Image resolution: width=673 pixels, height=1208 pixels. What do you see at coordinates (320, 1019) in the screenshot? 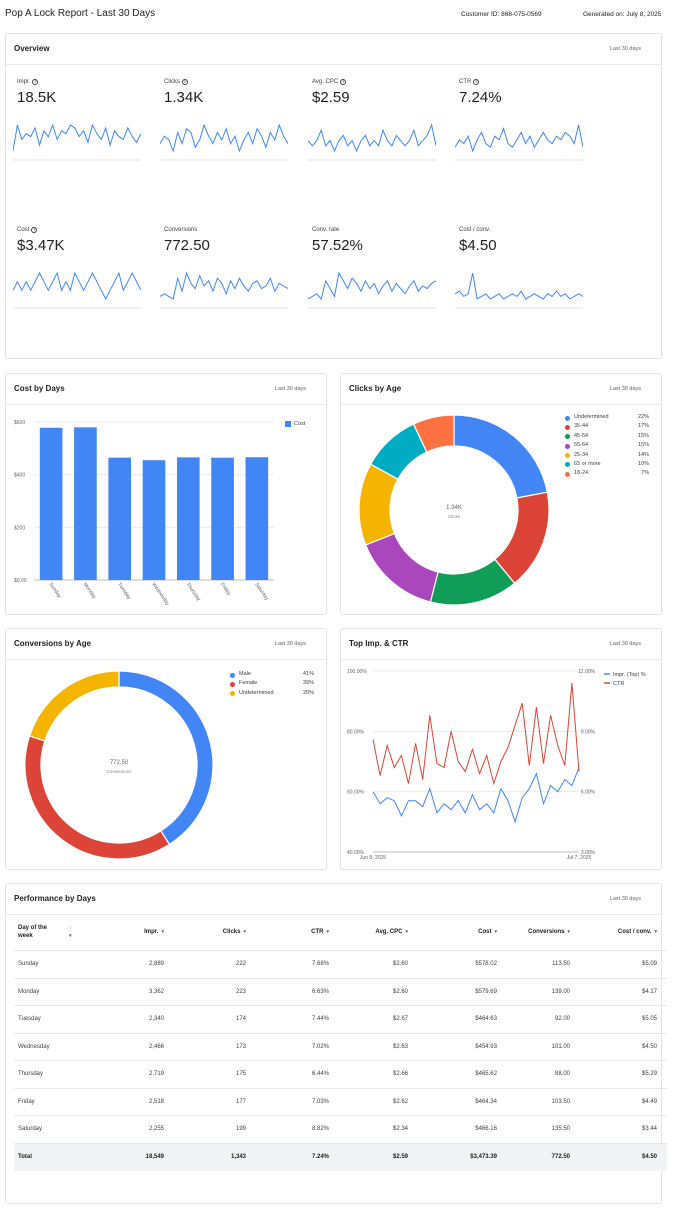
I see `table-cell: 7.44%` at bounding box center [320, 1019].